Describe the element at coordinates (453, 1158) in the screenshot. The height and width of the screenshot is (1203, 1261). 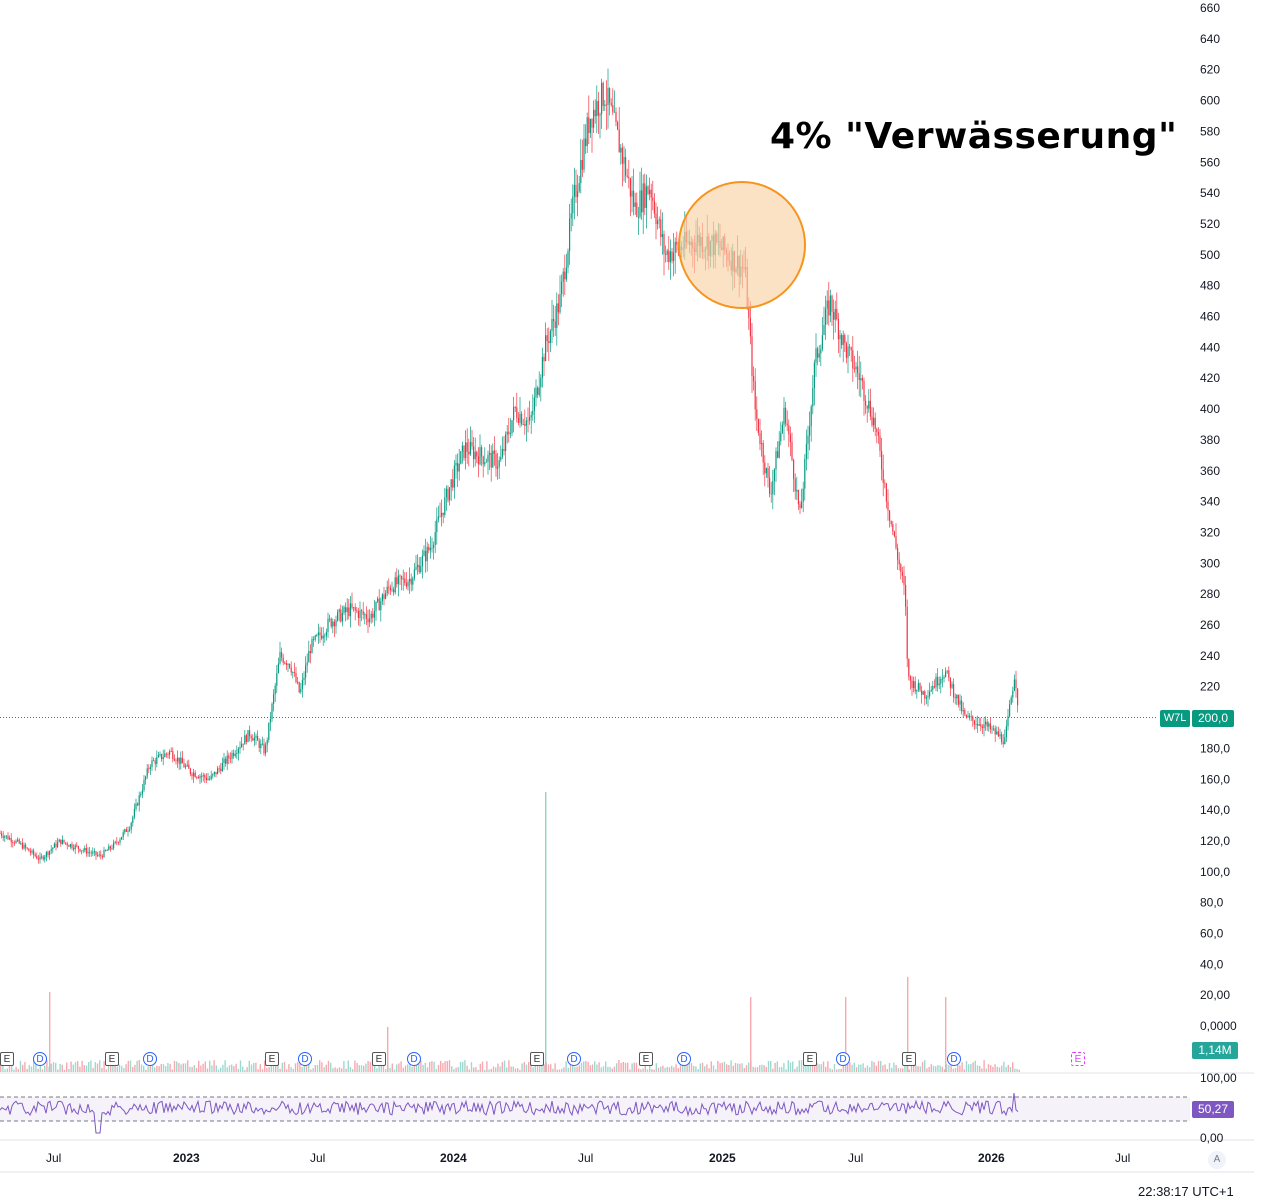
I see `time-axis-label: 2024` at that location.